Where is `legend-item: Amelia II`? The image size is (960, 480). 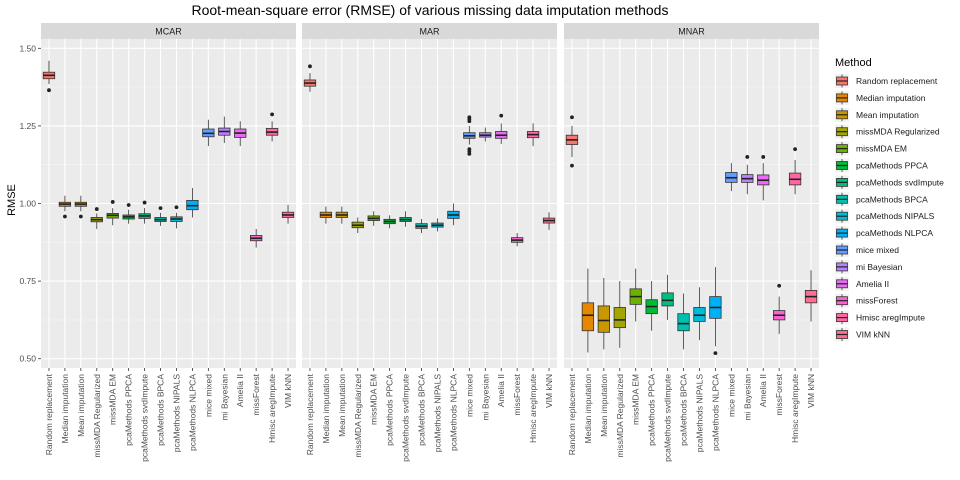
legend-item: Amelia II is located at coordinates (862, 283).